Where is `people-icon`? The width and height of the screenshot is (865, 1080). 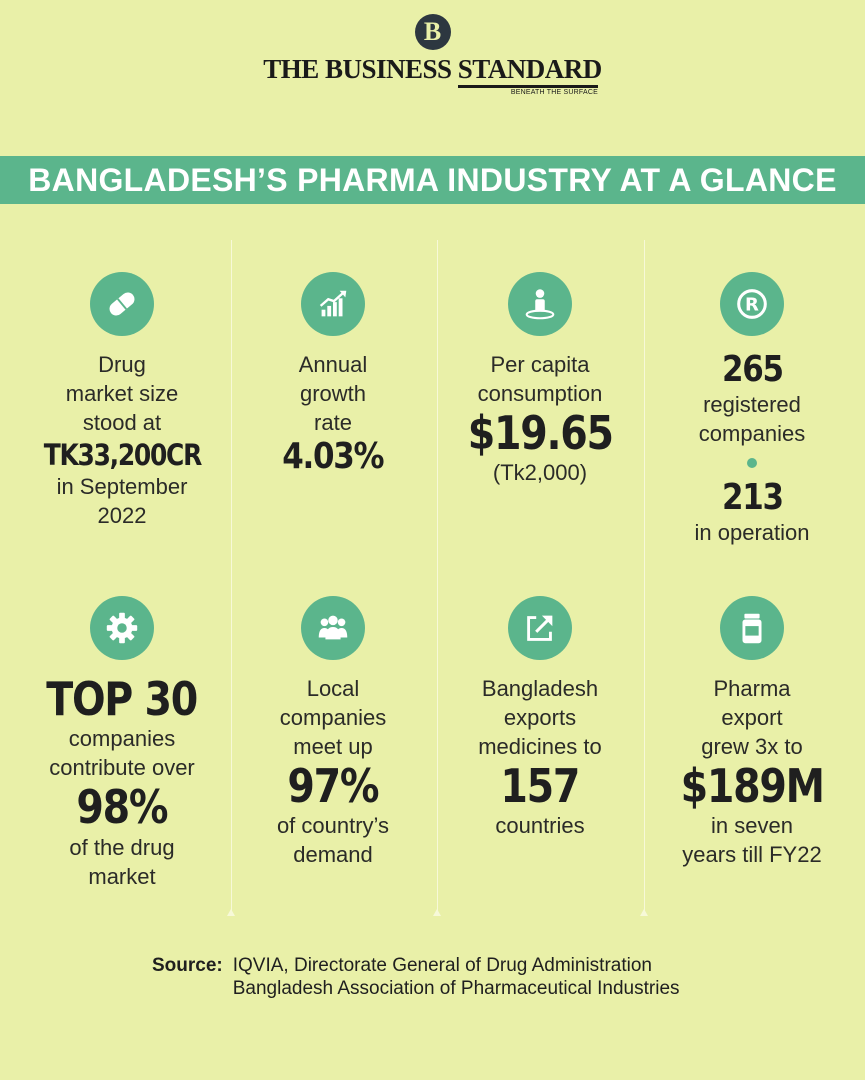 people-icon is located at coordinates (333, 628).